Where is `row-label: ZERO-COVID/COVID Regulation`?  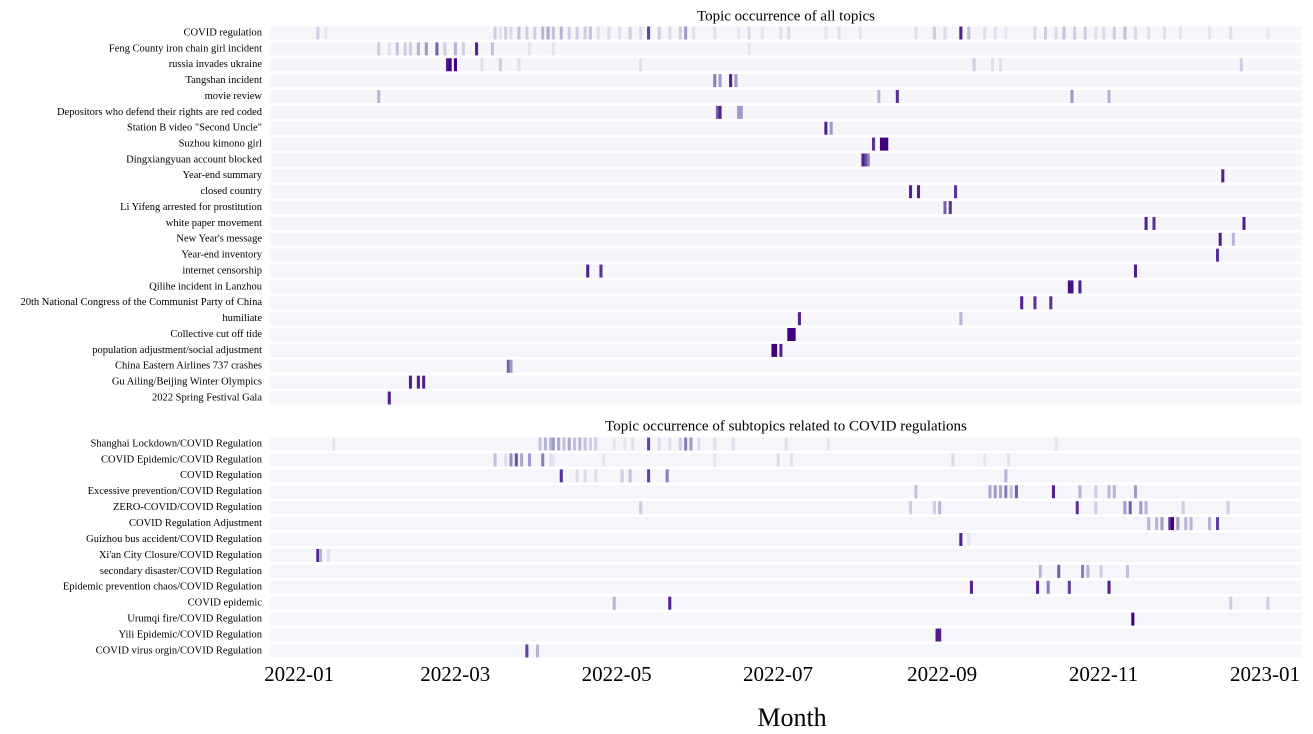 row-label: ZERO-COVID/COVID Regulation is located at coordinates (188, 507).